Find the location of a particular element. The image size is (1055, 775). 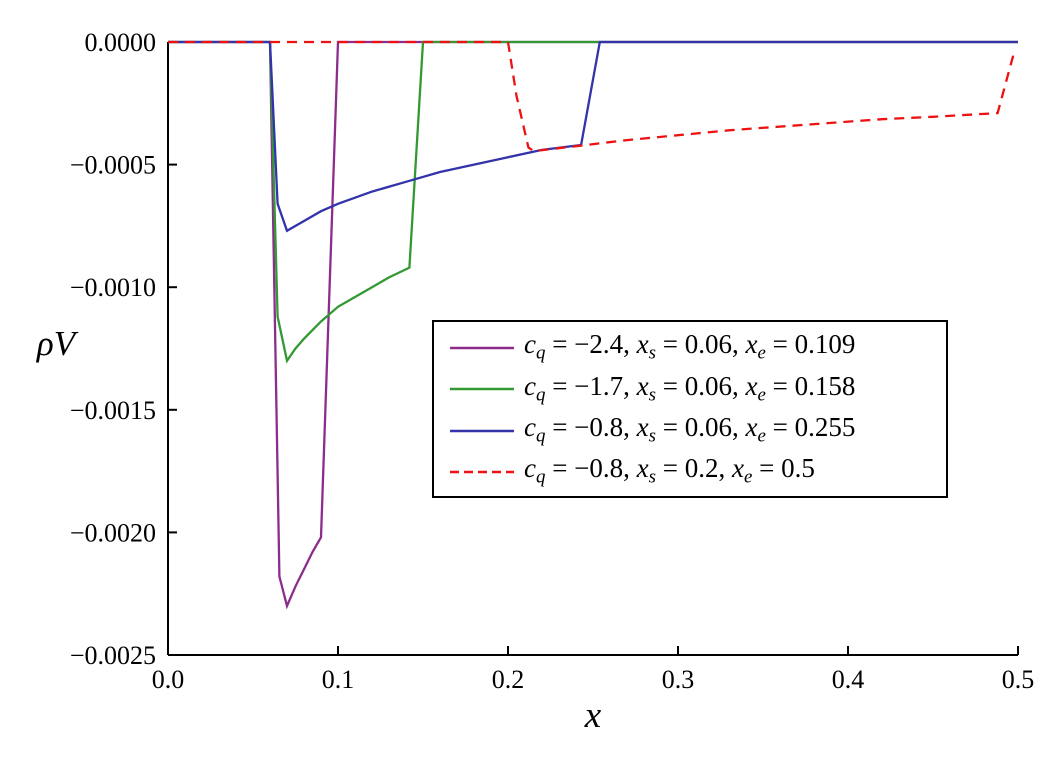

y-tick-label: −0.0015 is located at coordinates (113, 410).